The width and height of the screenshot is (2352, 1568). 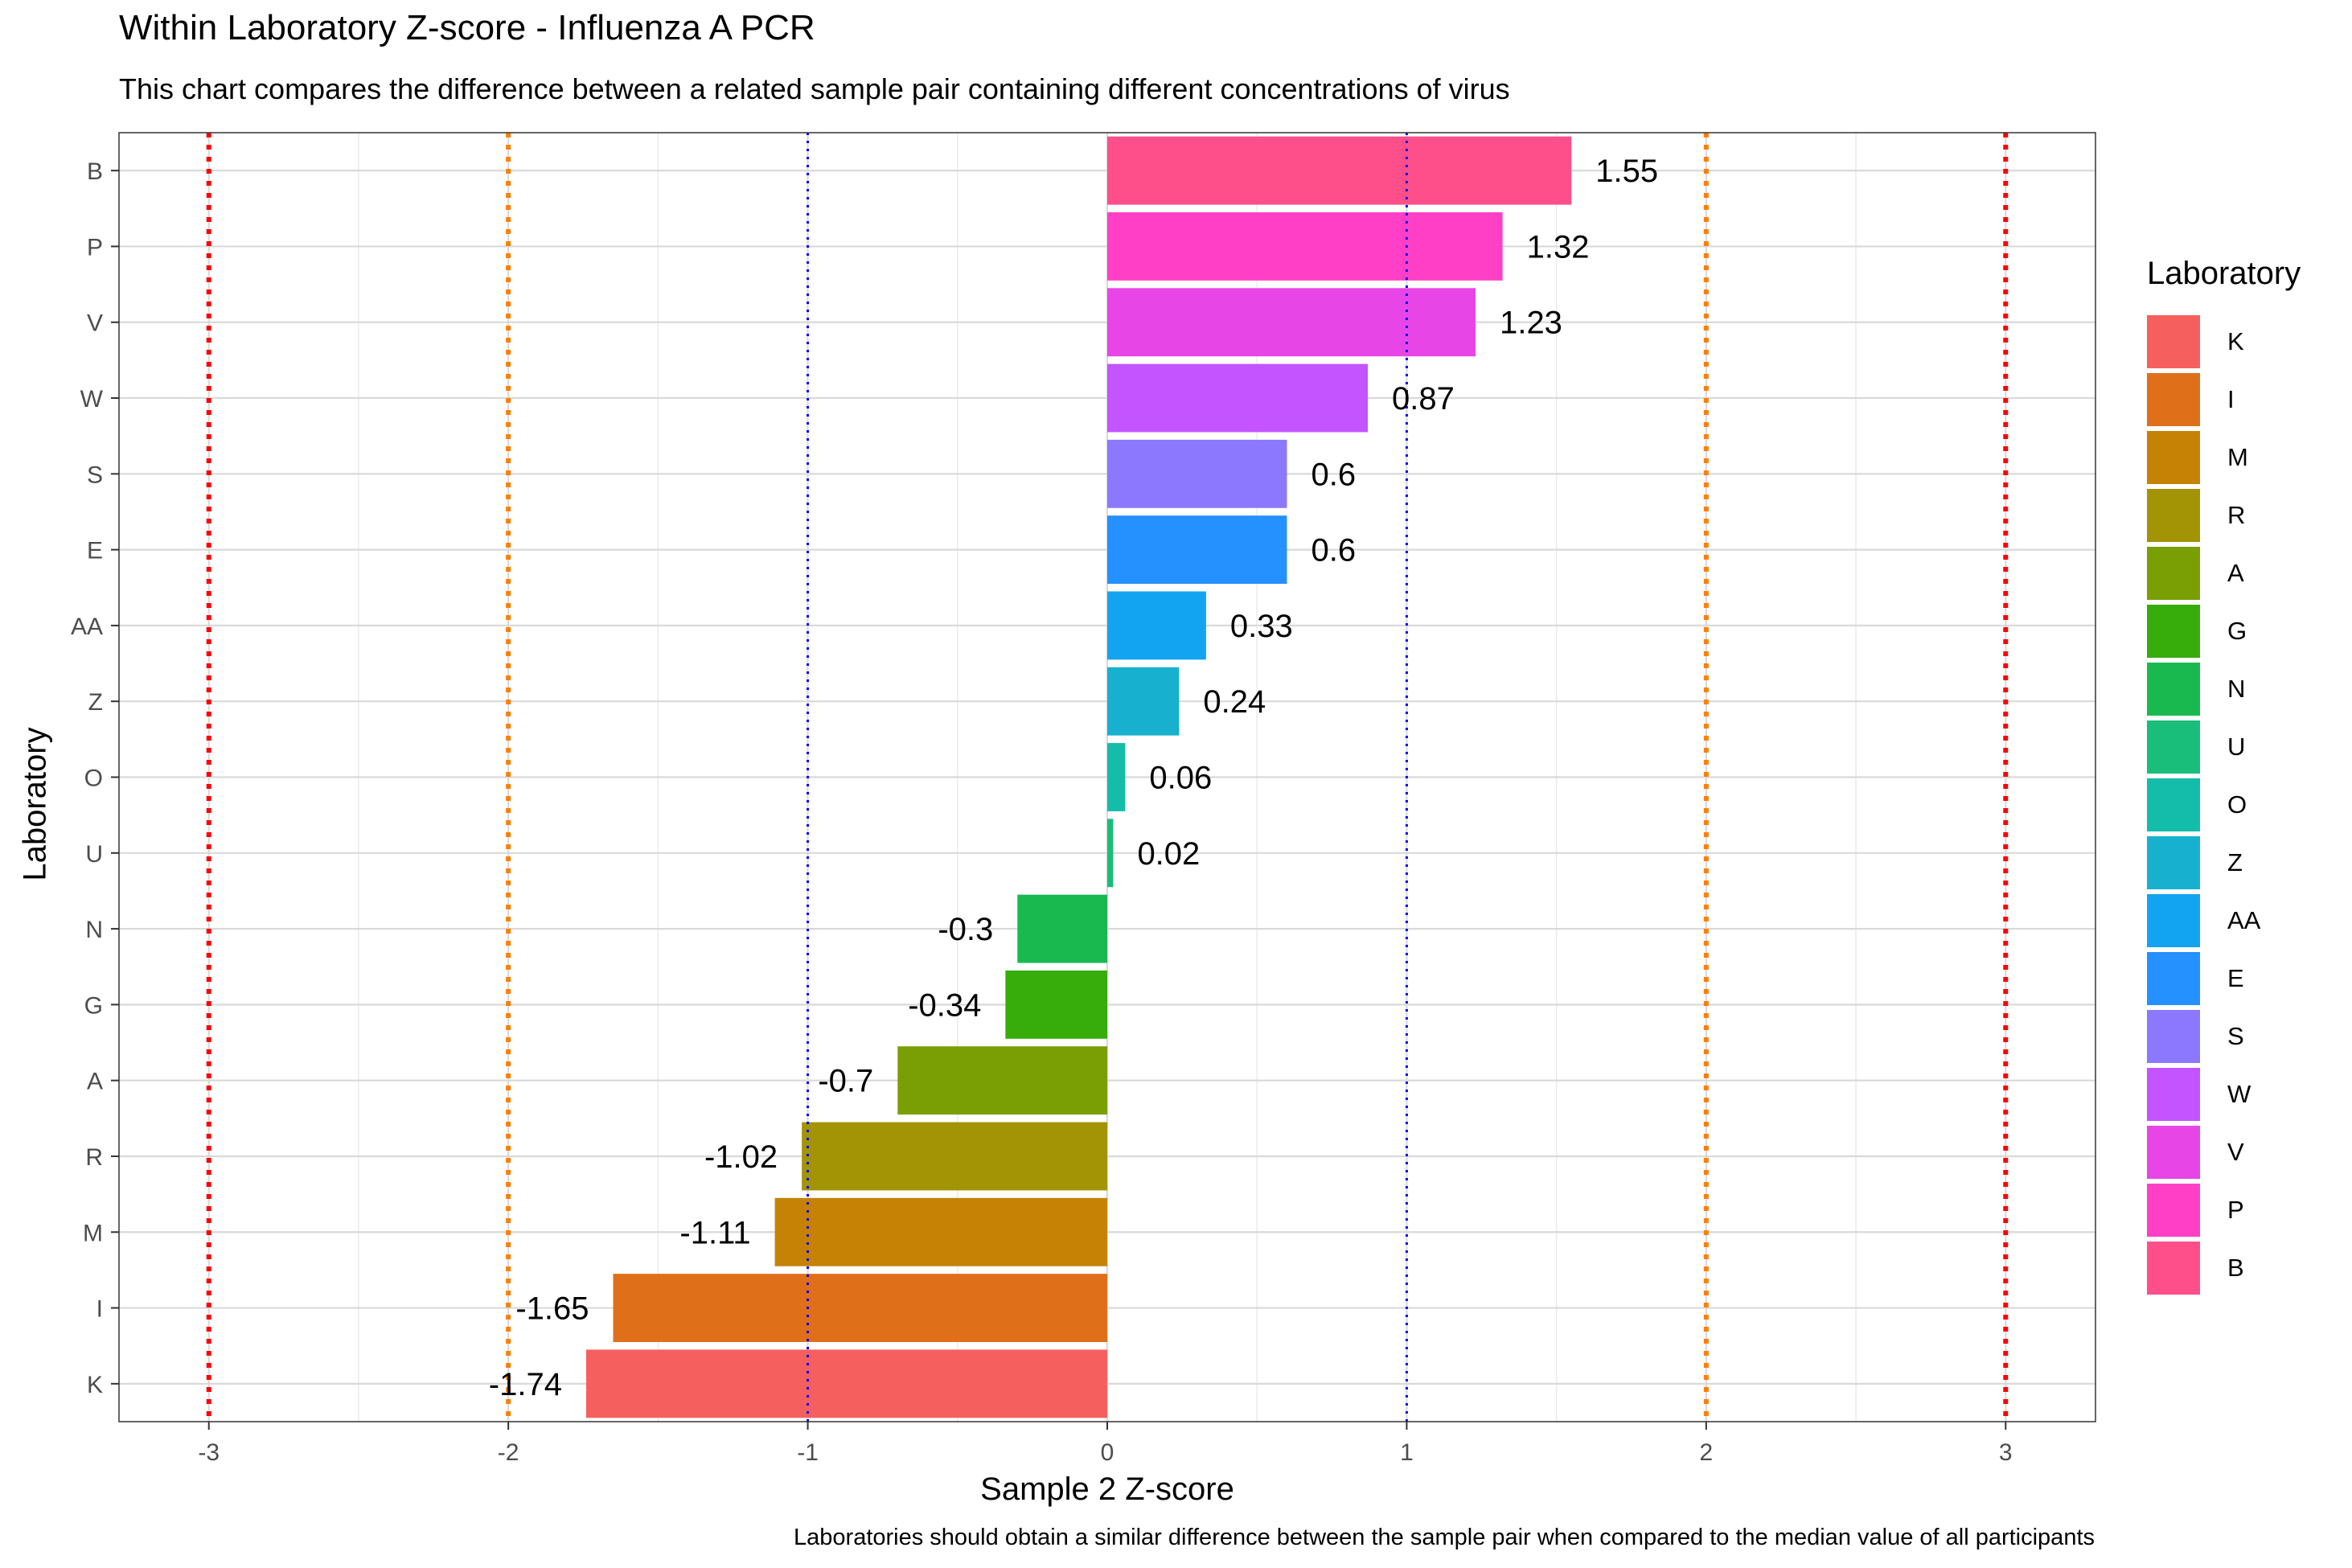 I want to click on legend-label: P, so click(x=2235, y=1210).